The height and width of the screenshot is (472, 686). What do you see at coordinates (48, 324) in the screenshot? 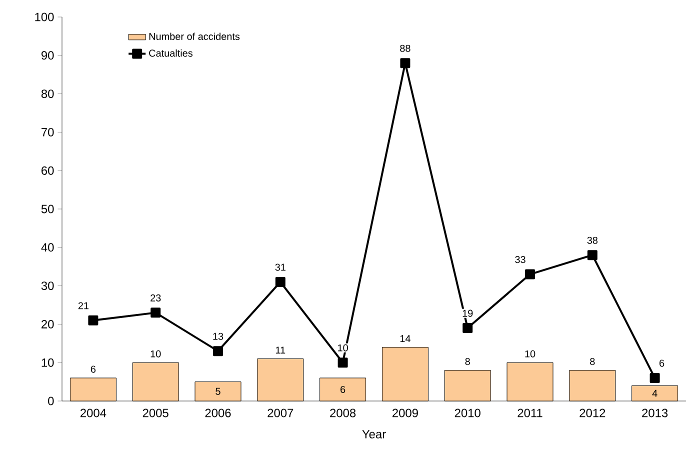
I see `y-tick-label: 20` at bounding box center [48, 324].